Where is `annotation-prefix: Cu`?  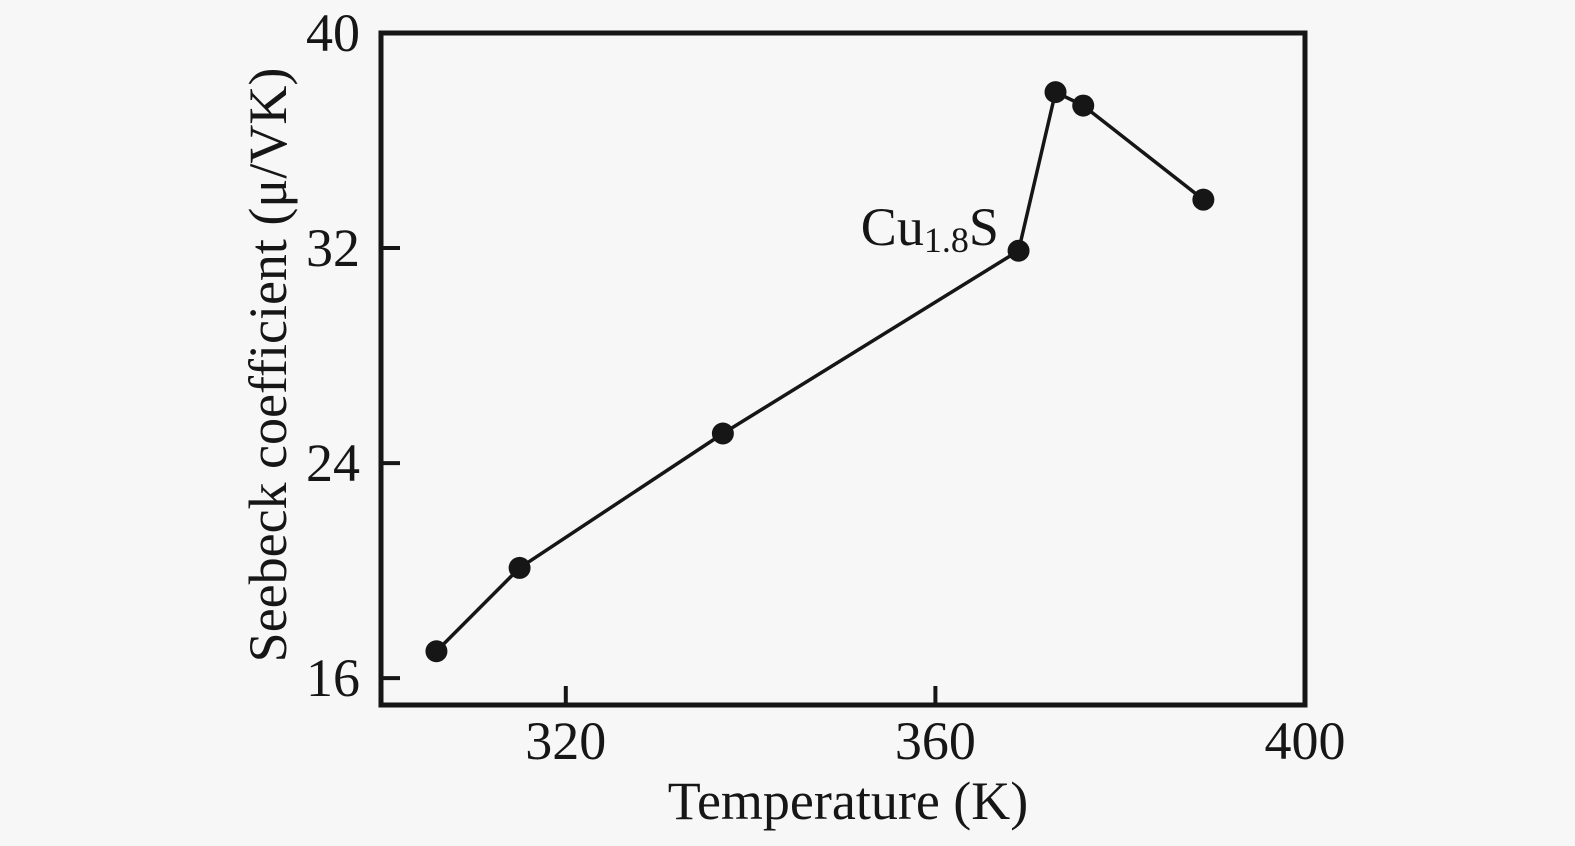 annotation-prefix: Cu is located at coordinates (892, 226).